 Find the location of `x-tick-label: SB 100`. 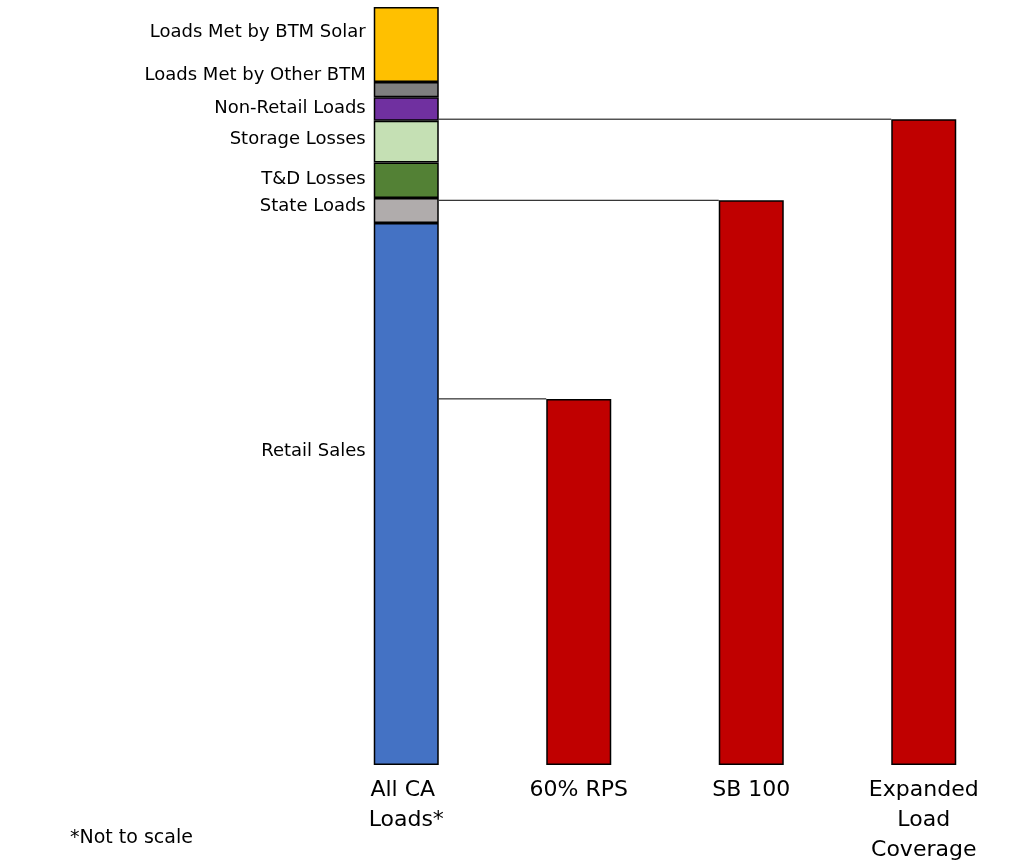

x-tick-label: SB 100 is located at coordinates (751, 788).